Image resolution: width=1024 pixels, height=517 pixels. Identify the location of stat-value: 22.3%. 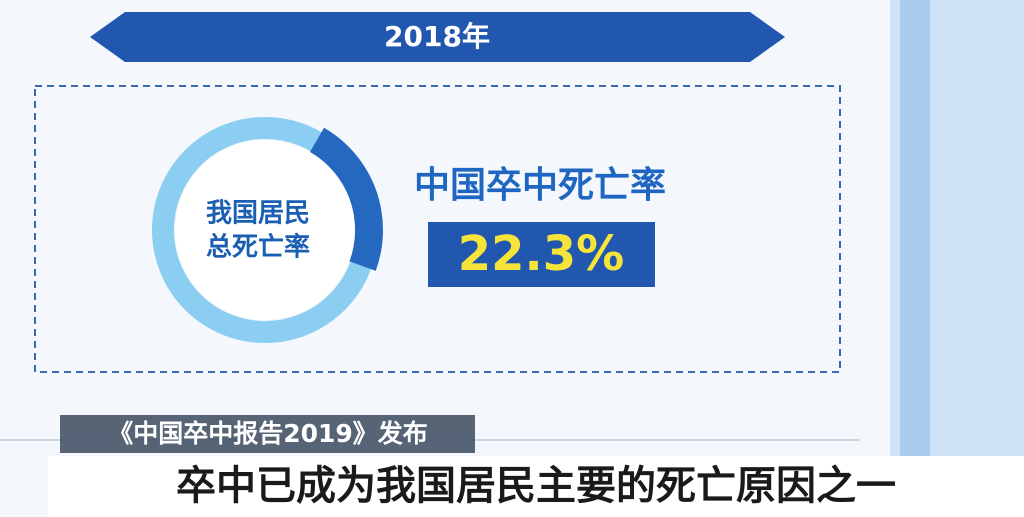
(541, 254).